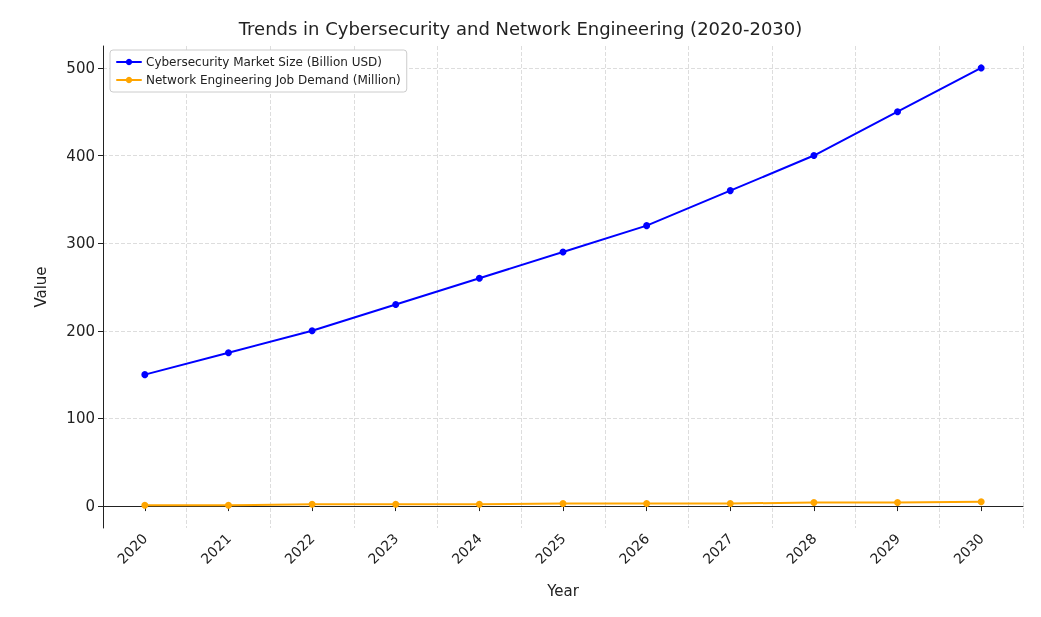 The width and height of the screenshot is (1041, 617). What do you see at coordinates (80, 67) in the screenshot?
I see `y-tick-label: 500` at bounding box center [80, 67].